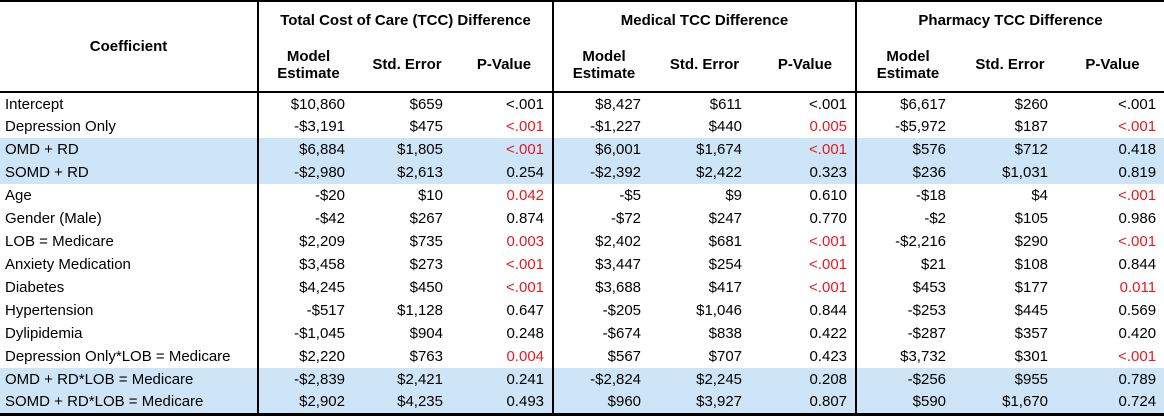 This screenshot has width=1164, height=419. I want to click on pharmacy-p-value: 0.569, so click(1137, 310).